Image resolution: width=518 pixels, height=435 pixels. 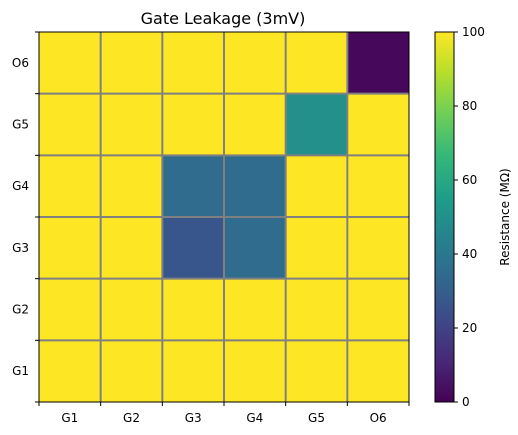 I want to click on x-tick-label: G4, so click(x=254, y=418).